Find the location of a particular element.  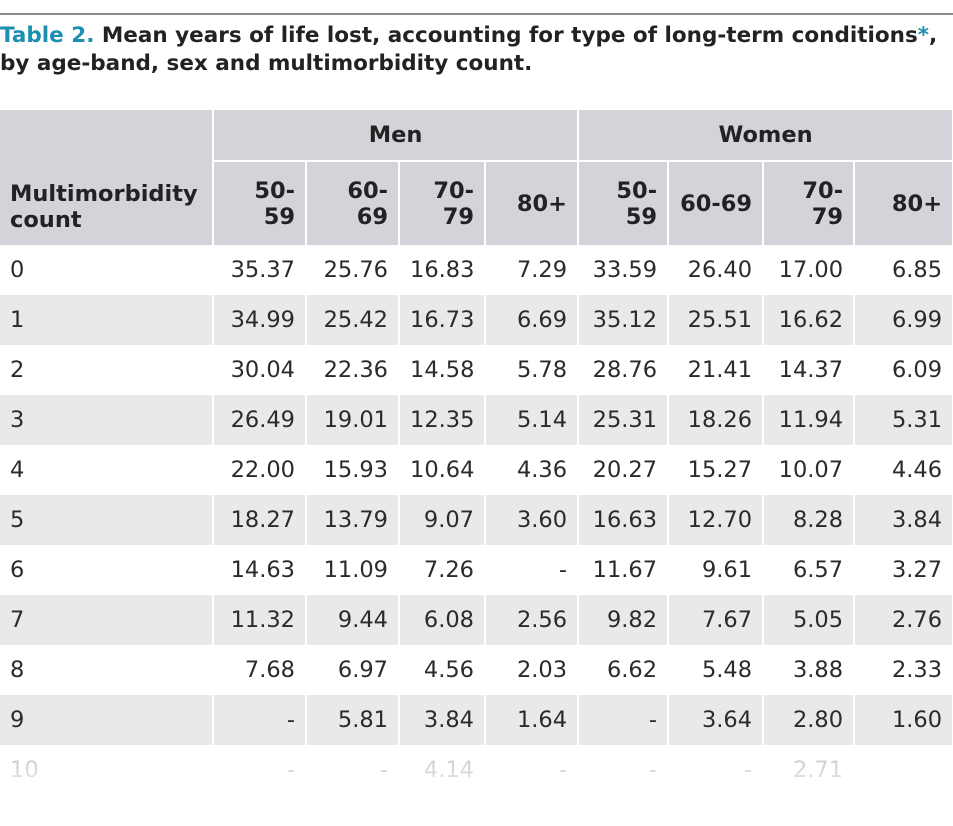

table-cell: 7.68 is located at coordinates (260, 670).